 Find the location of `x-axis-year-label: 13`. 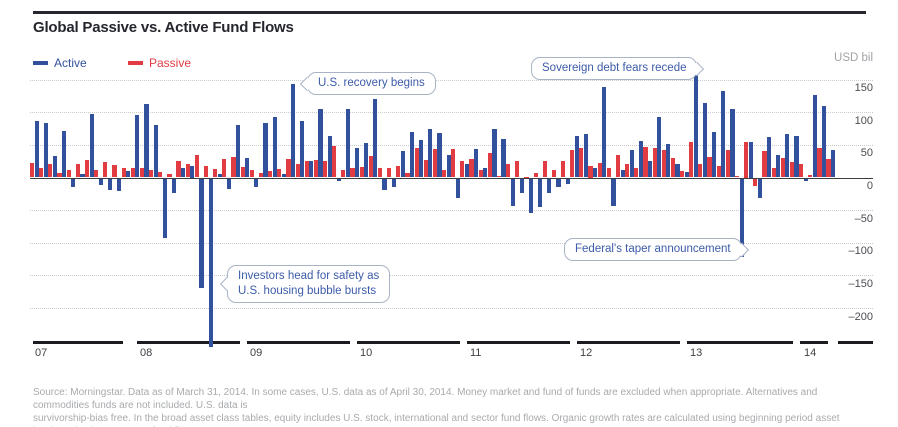

x-axis-year-label: 13 is located at coordinates (696, 353).